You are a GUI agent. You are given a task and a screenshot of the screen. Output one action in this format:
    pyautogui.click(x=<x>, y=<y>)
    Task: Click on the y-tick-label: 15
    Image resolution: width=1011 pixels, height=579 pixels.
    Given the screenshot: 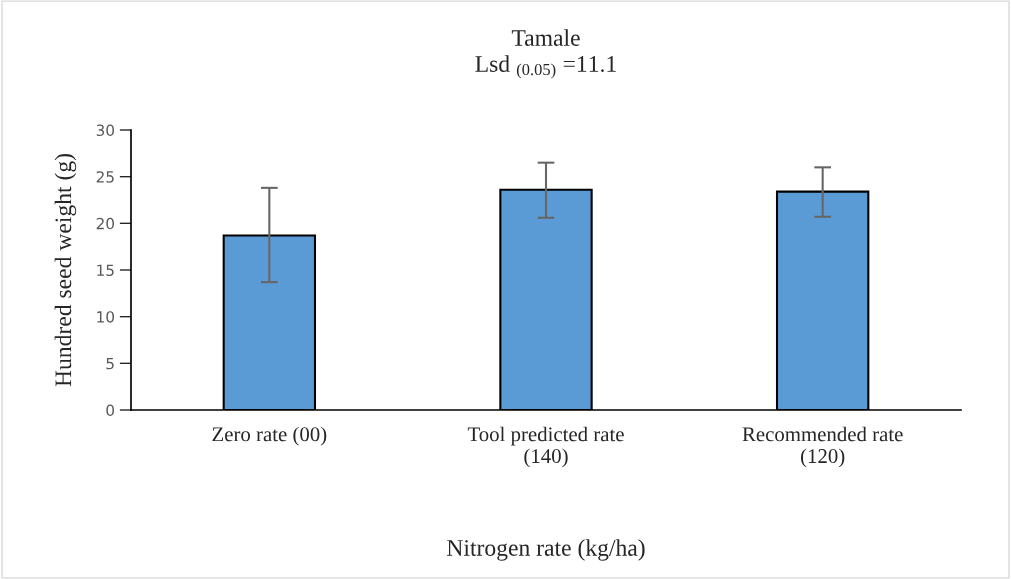 What is the action you would take?
    pyautogui.click(x=105, y=270)
    